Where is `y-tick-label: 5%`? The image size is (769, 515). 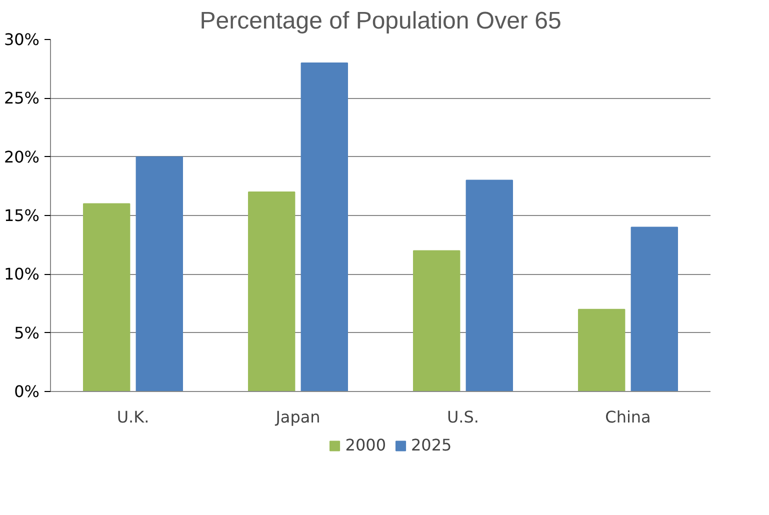 y-tick-label: 5% is located at coordinates (27, 332).